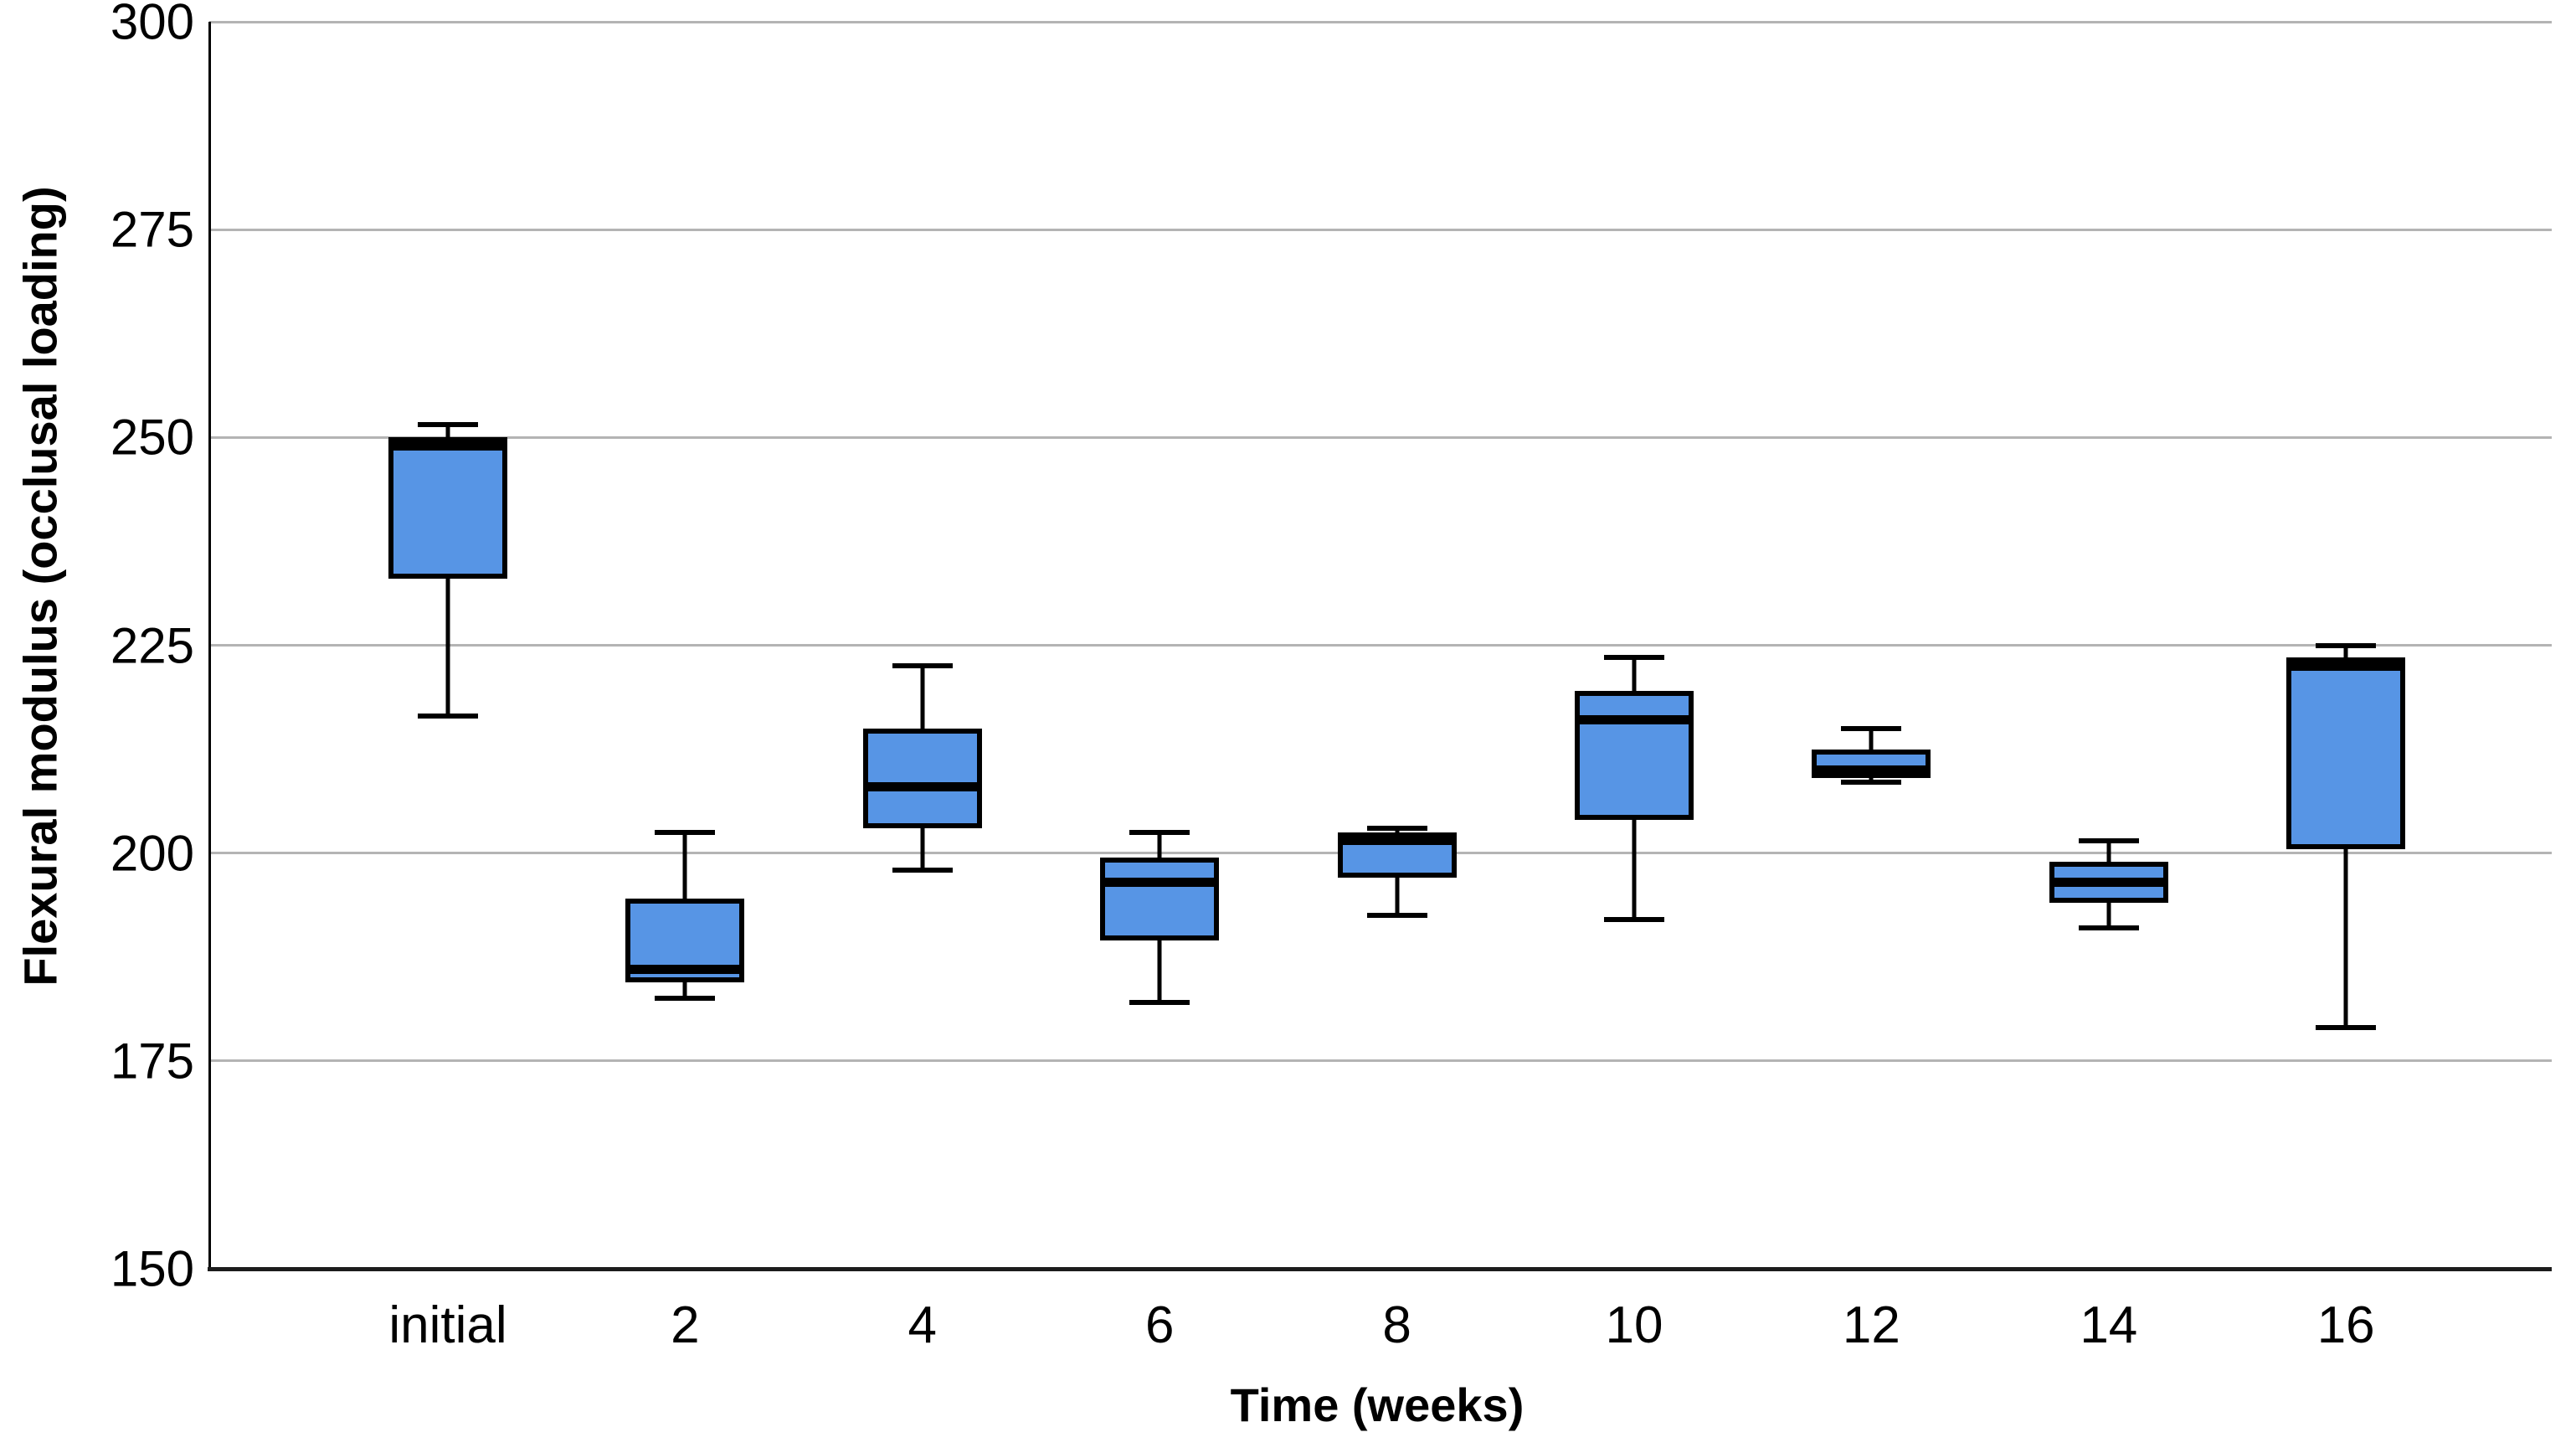 The image size is (2576, 1453). What do you see at coordinates (1634, 675) in the screenshot?
I see `box-10-upper-whisker` at bounding box center [1634, 675].